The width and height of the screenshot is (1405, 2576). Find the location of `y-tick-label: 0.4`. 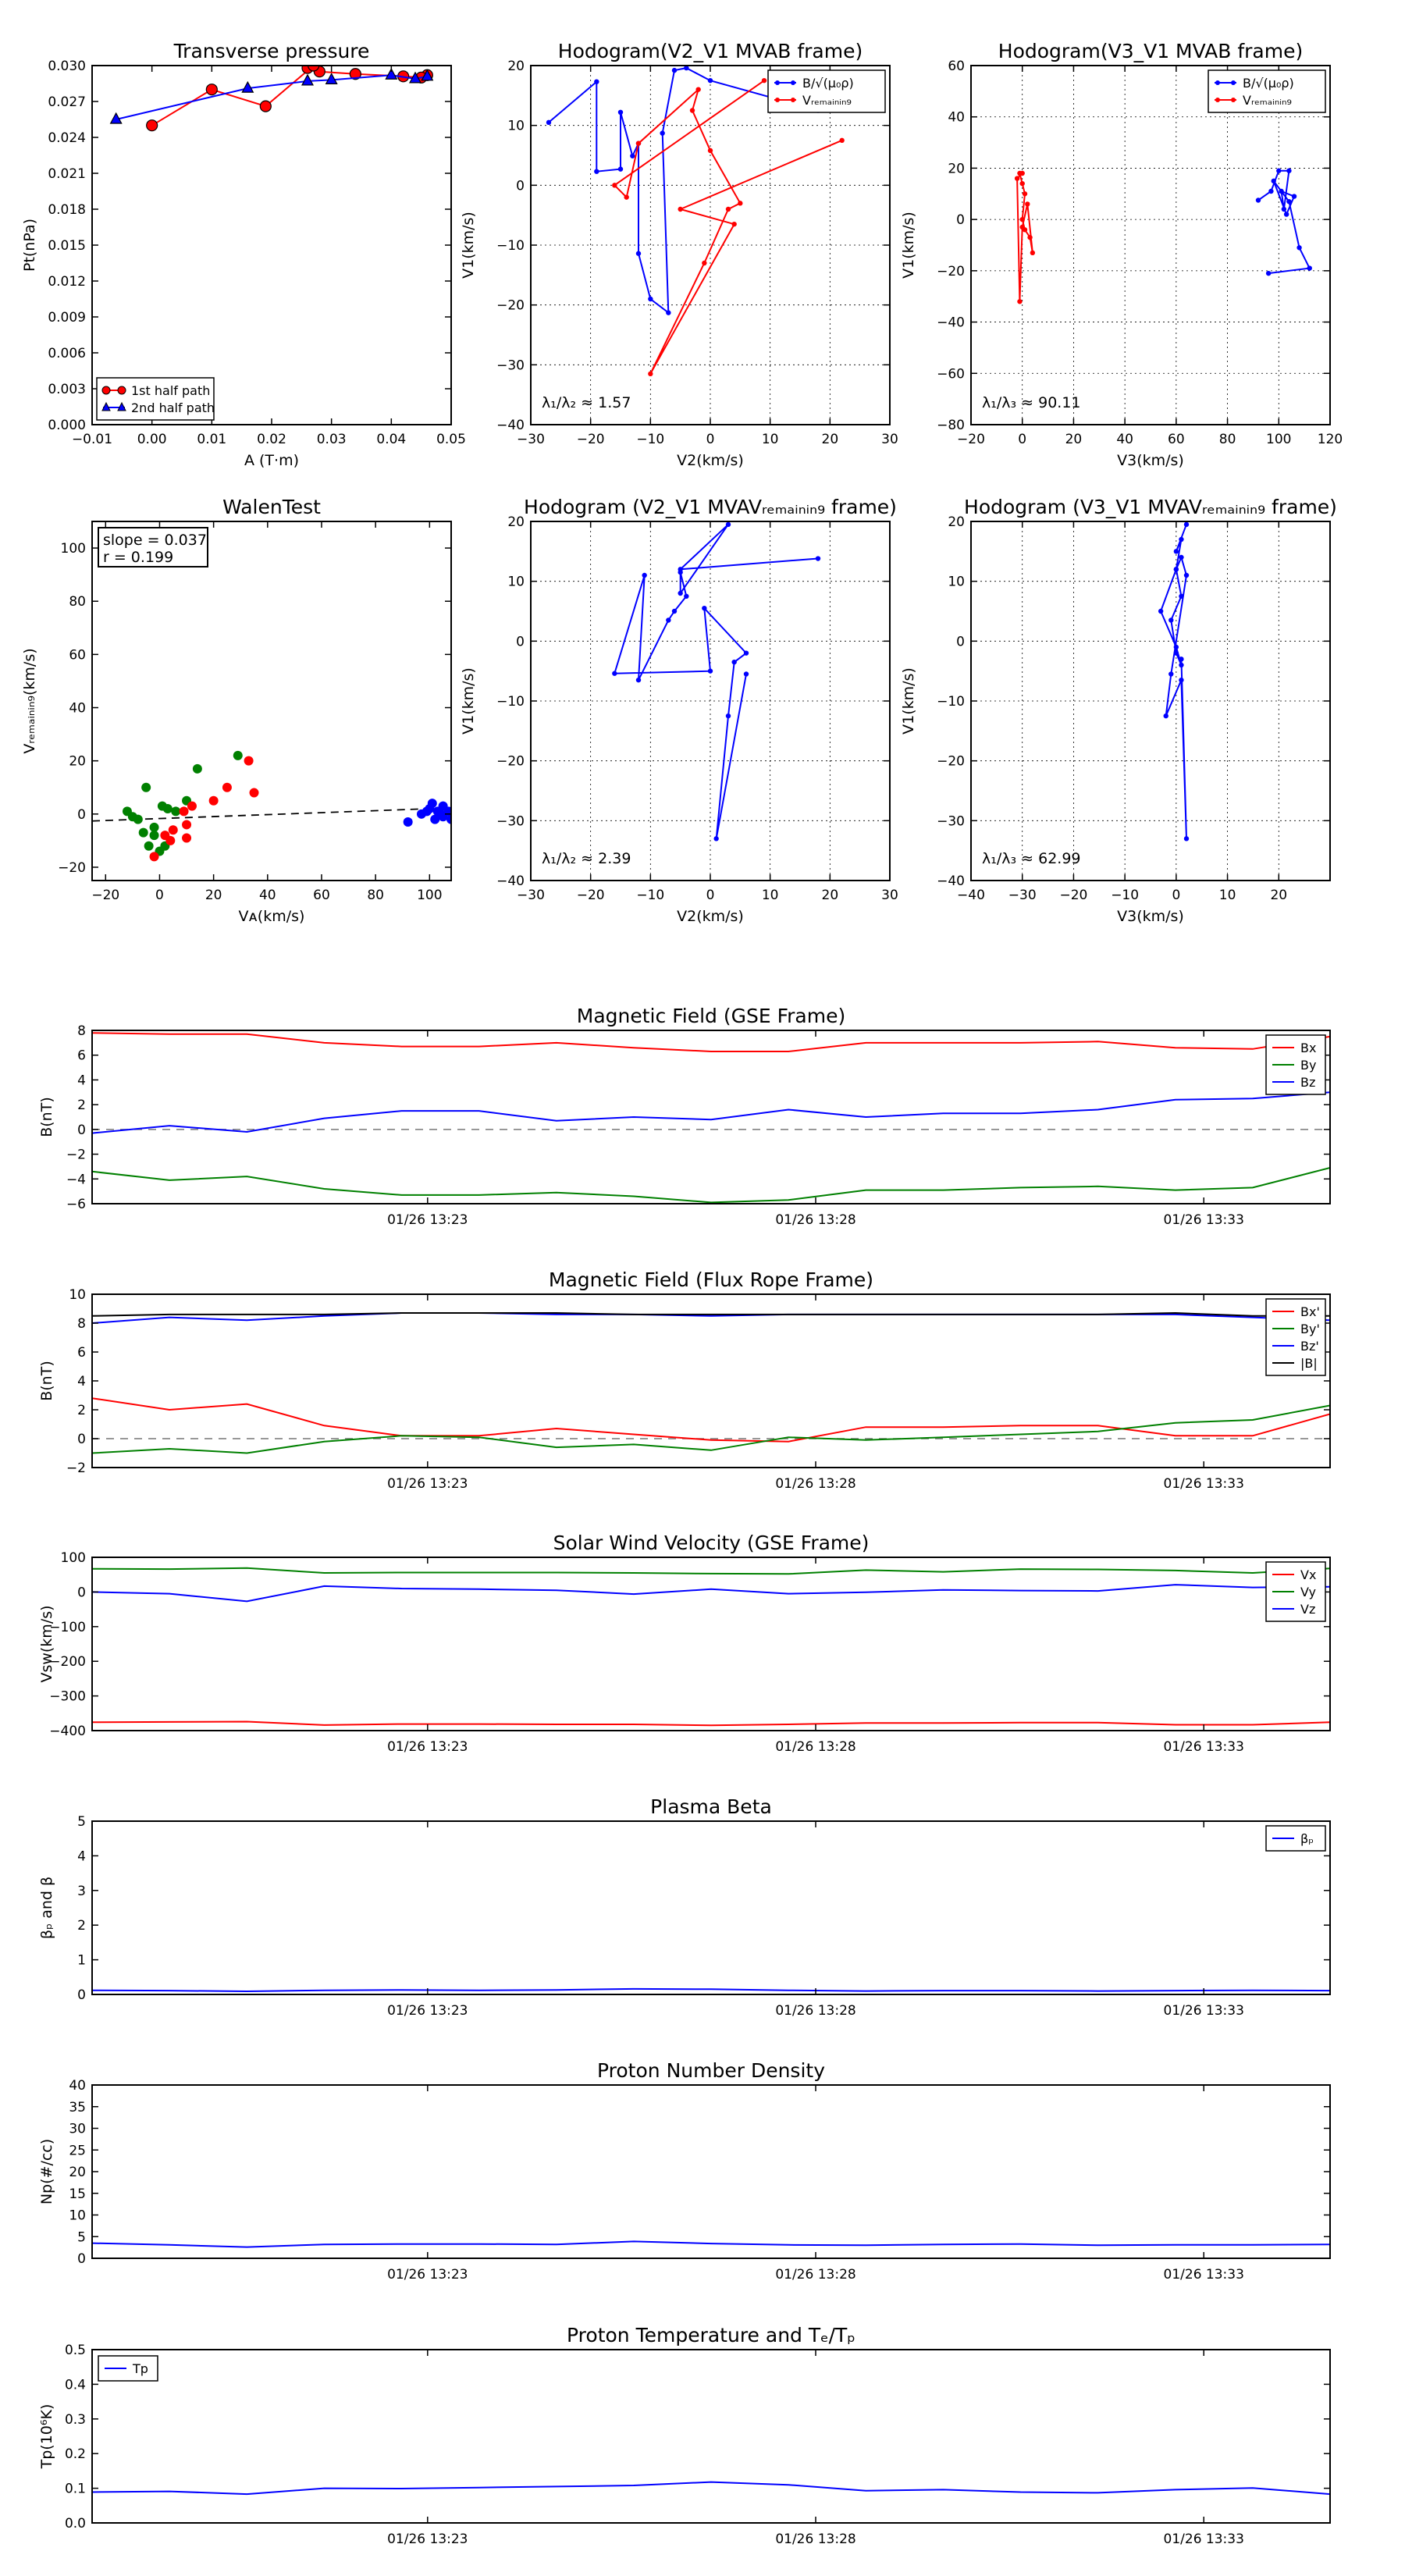

y-tick-label: 0.4 is located at coordinates (76, 2385).